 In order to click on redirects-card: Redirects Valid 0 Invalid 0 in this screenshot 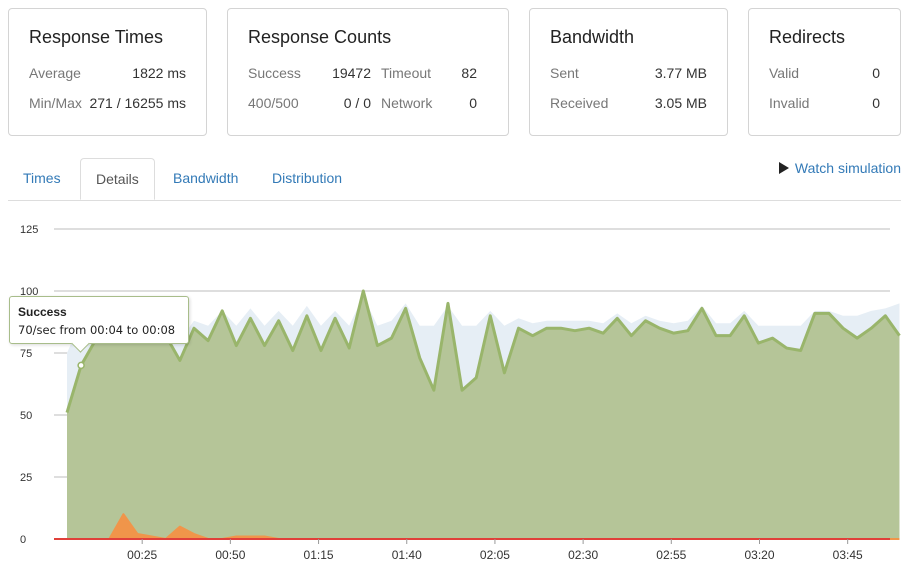, I will do `click(824, 72)`.